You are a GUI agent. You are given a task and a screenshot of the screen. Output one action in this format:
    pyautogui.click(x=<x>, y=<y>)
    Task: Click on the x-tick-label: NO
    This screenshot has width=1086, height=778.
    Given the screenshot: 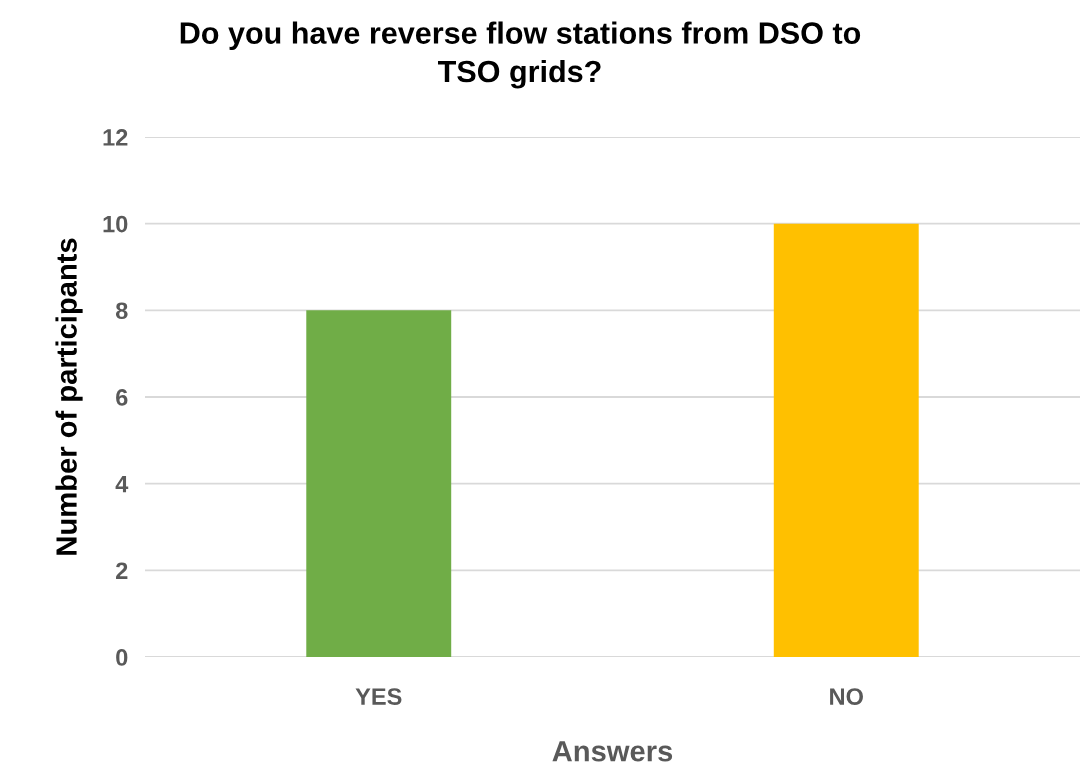 What is the action you would take?
    pyautogui.click(x=846, y=696)
    